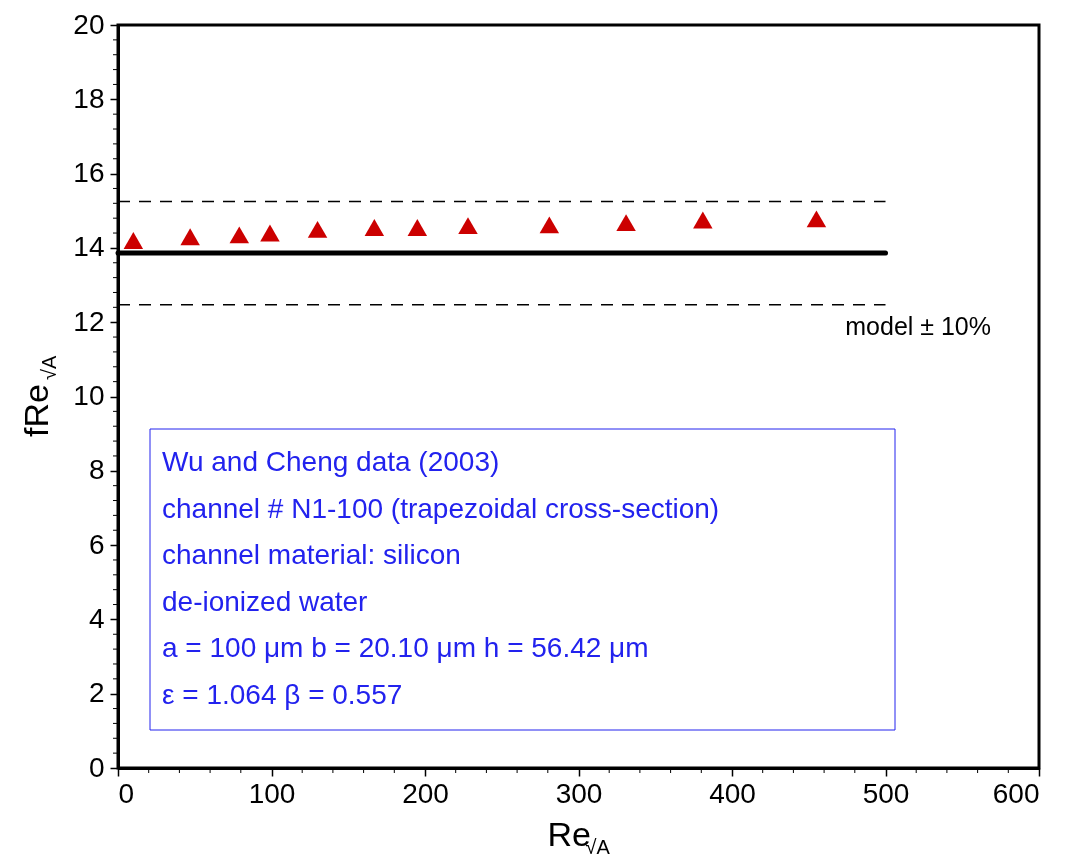  What do you see at coordinates (918, 326) in the screenshot?
I see `annotation: model ± 10%` at bounding box center [918, 326].